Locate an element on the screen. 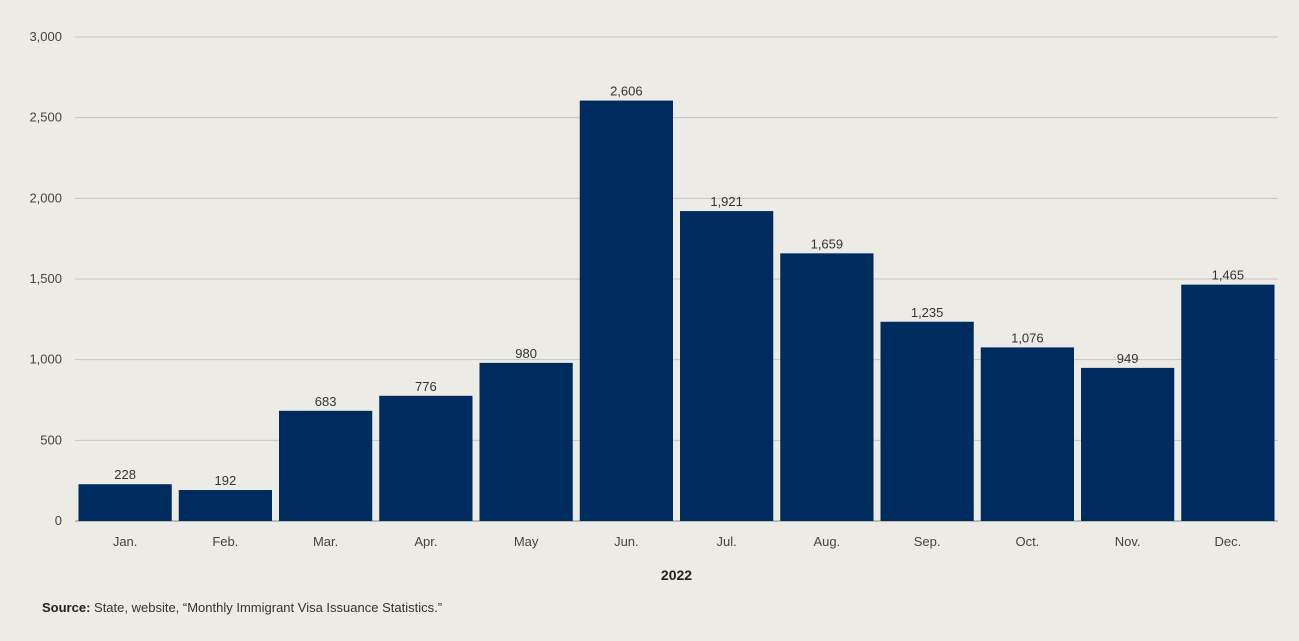  y-tick-label: 1,000 is located at coordinates (45, 359).